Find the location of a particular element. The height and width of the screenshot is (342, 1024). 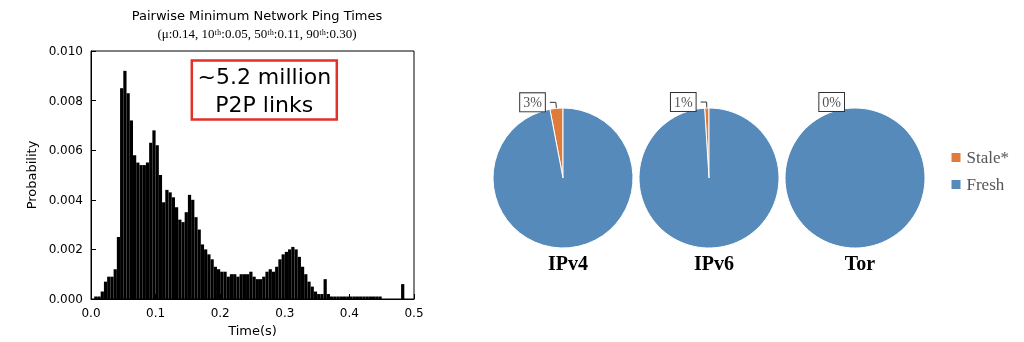

data-label: 1% is located at coordinates (683, 102).